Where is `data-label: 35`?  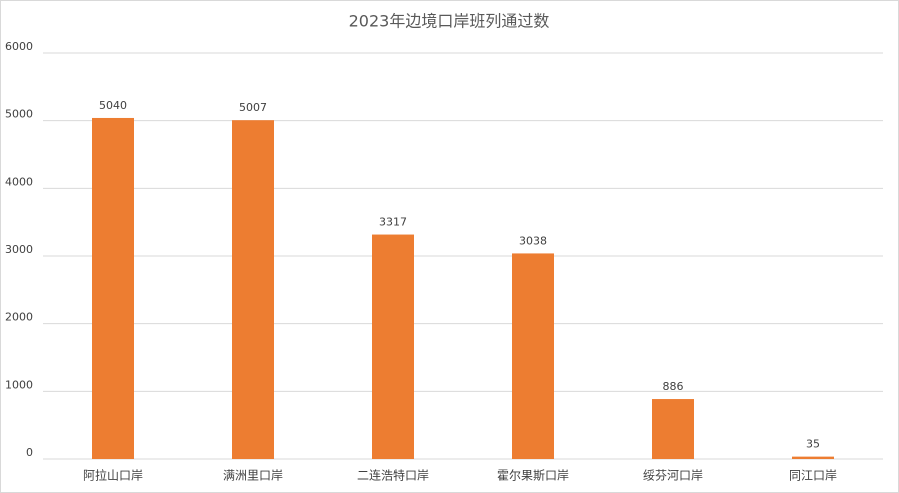 data-label: 35 is located at coordinates (813, 444).